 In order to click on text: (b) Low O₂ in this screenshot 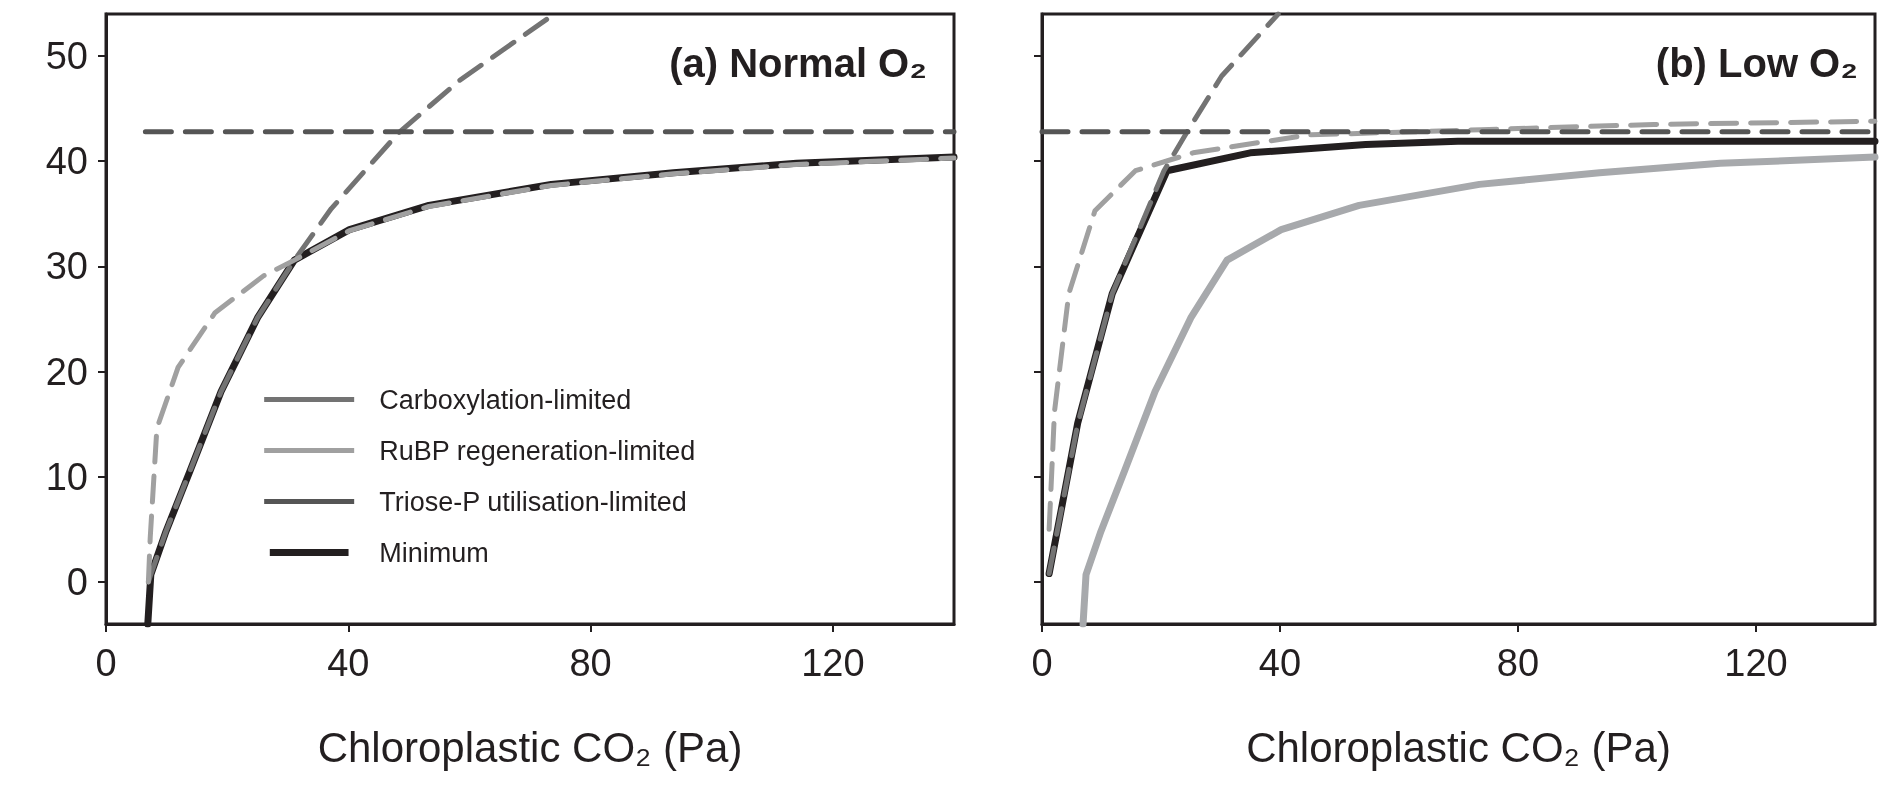, I will do `click(1756, 63)`.